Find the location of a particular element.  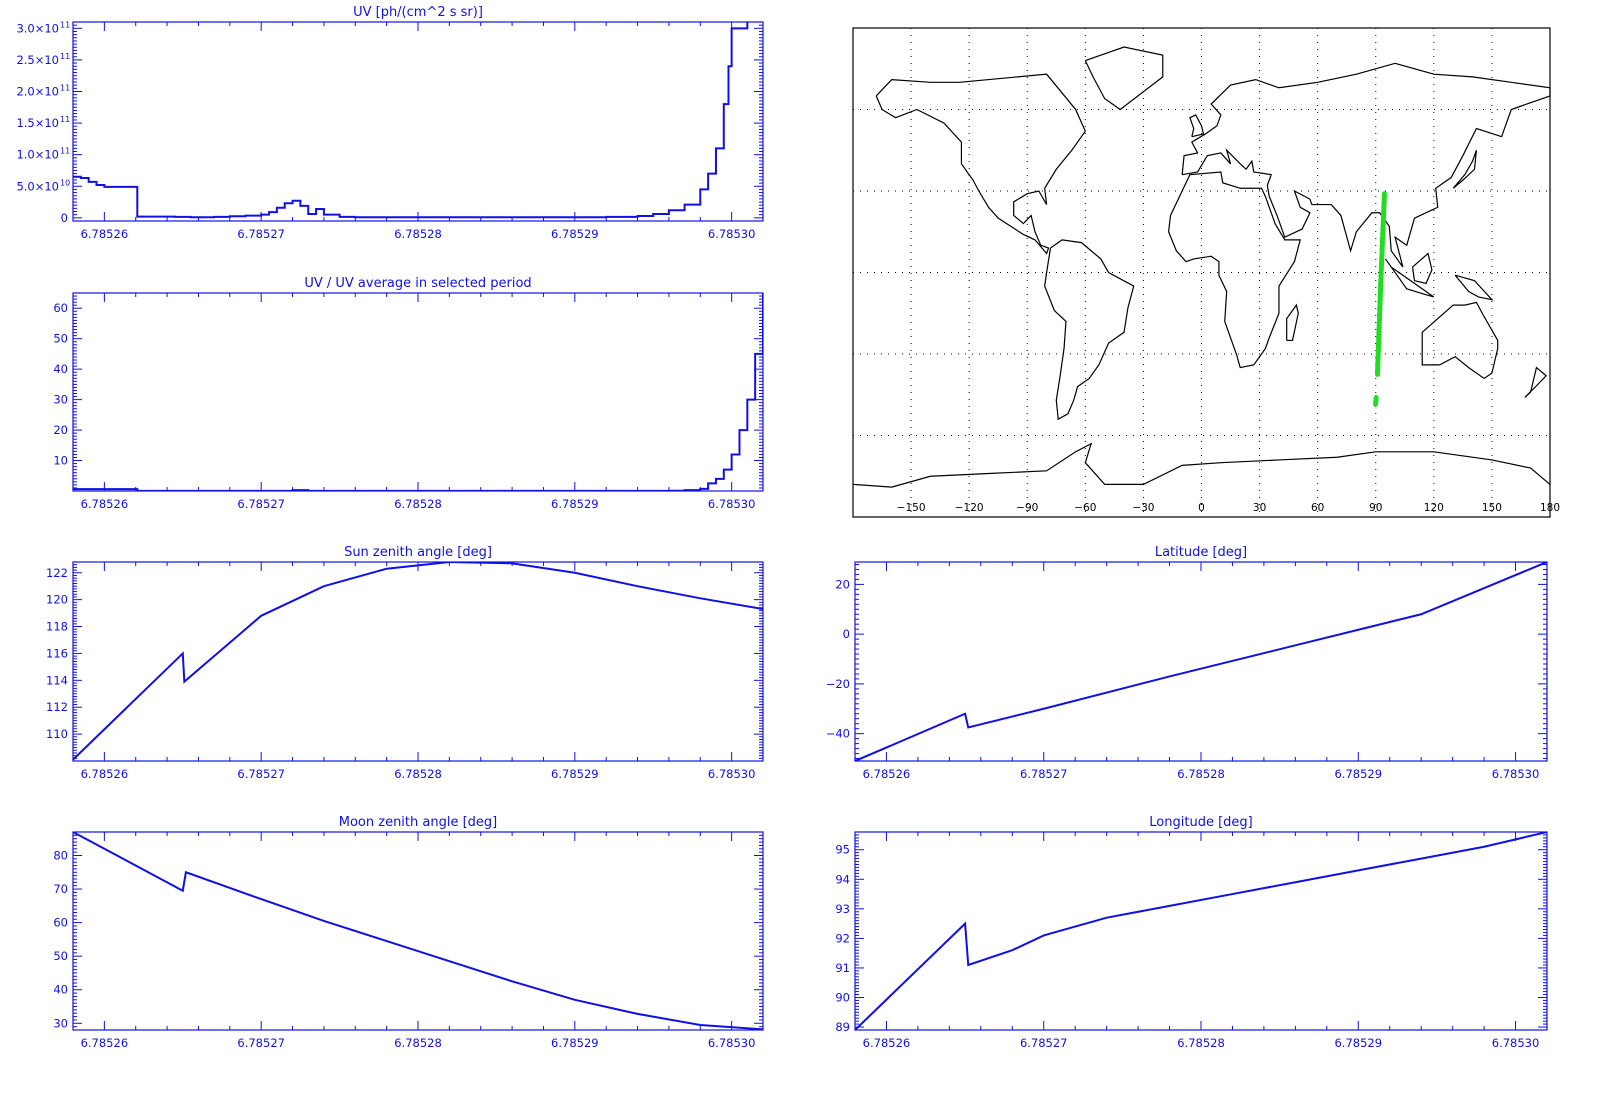

y-tick-label: 118 is located at coordinates (57, 627).